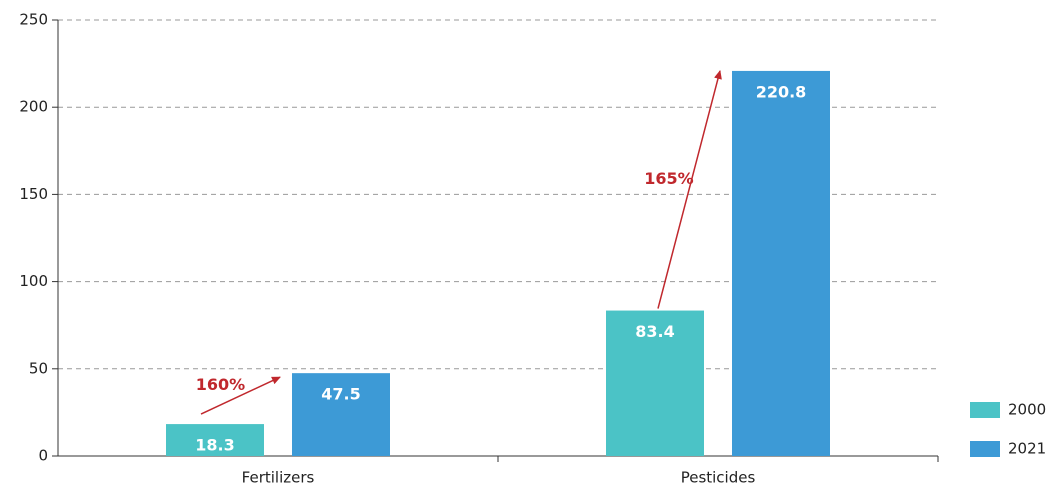 The image size is (1056, 487). What do you see at coordinates (43, 456) in the screenshot?
I see `y-tick-label: 0` at bounding box center [43, 456].